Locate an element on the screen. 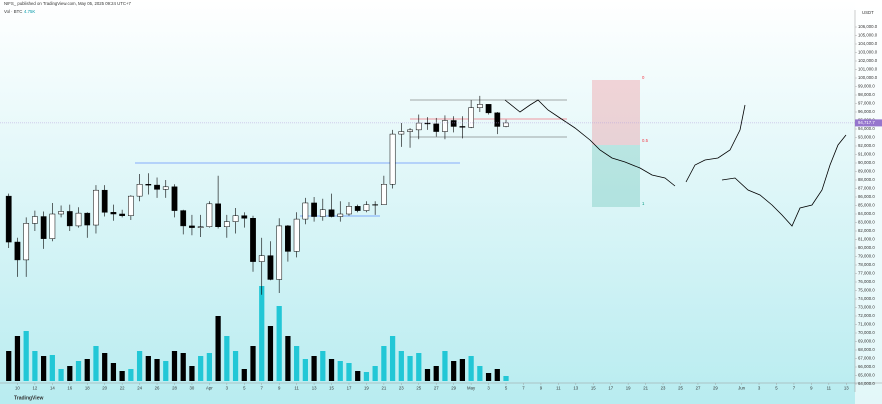 This screenshot has width=882, height=404. y-tick-label: 88,000.0 is located at coordinates (866, 179).